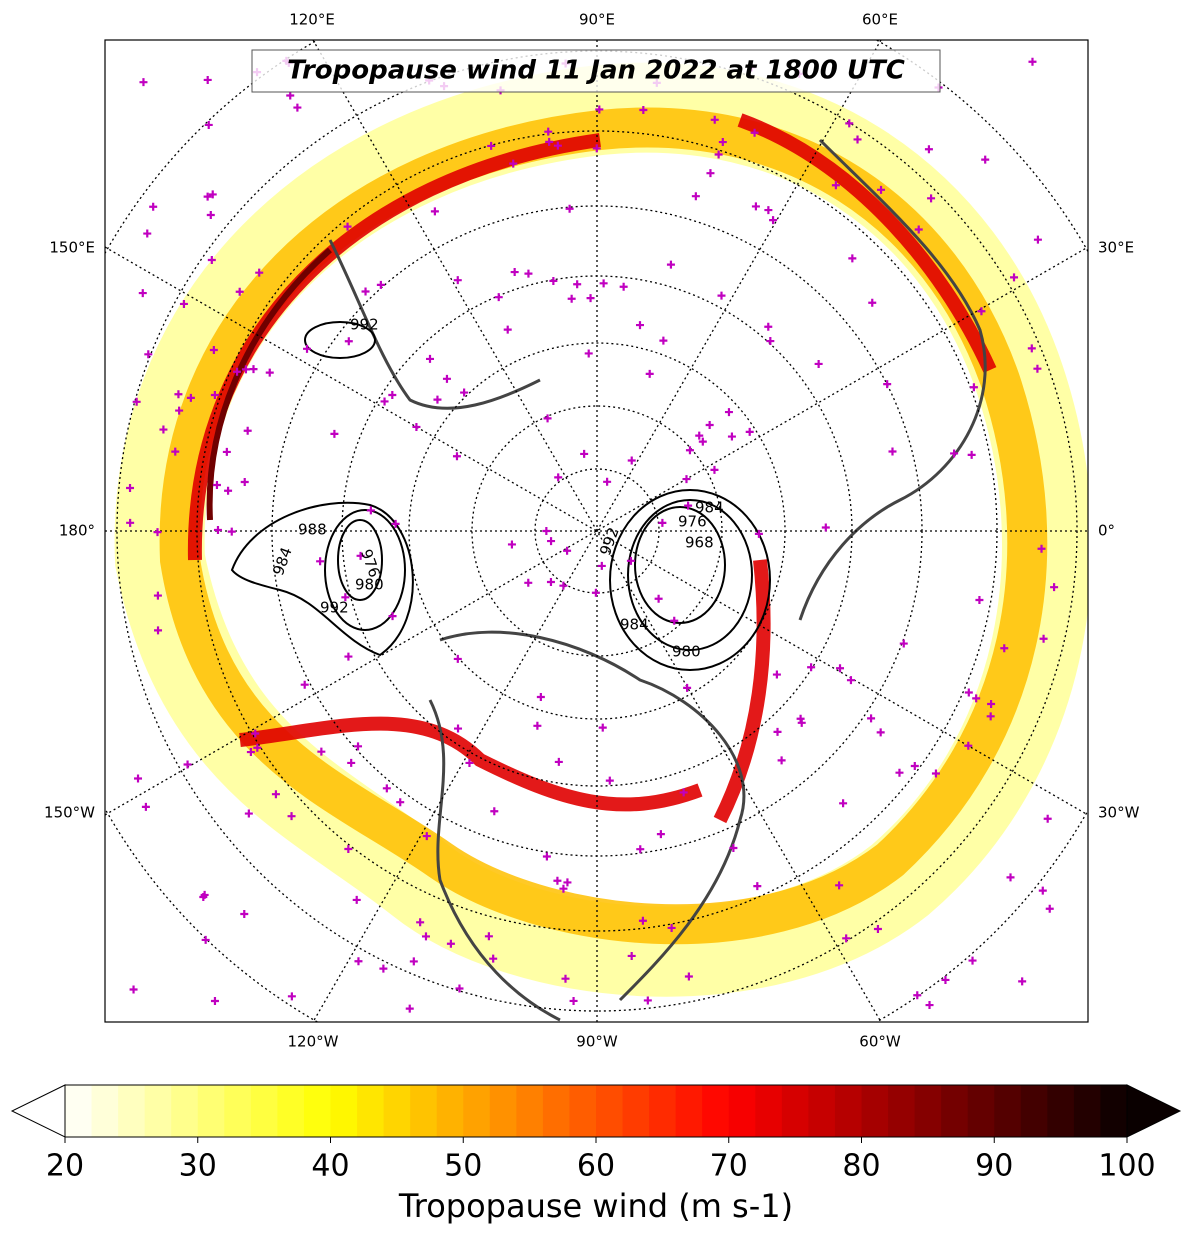 The width and height of the screenshot is (1192, 1242). What do you see at coordinates (880, 20) in the screenshot?
I see `lon-label: 60°E` at bounding box center [880, 20].